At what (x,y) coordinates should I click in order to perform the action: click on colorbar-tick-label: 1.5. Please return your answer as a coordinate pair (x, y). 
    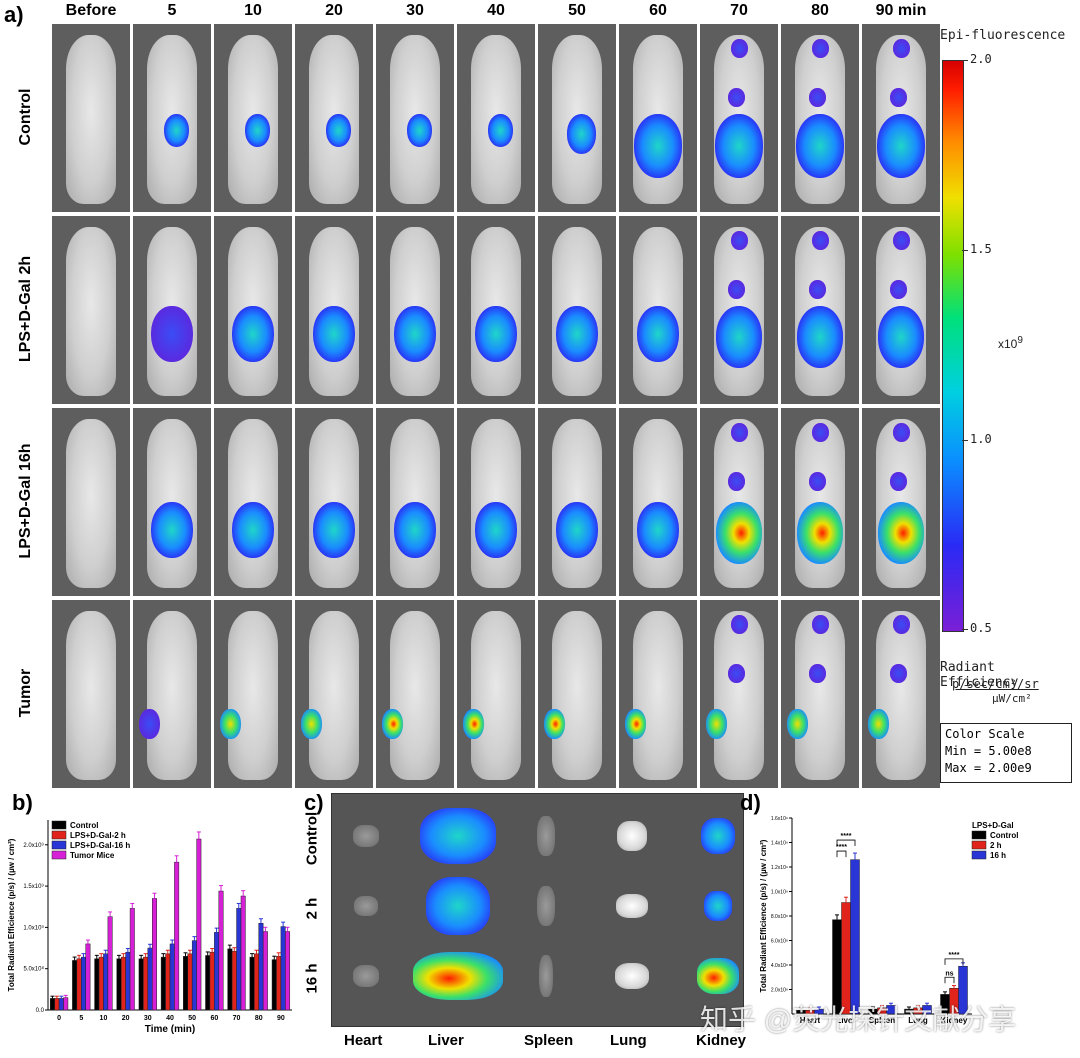
    Looking at the image, I should click on (981, 249).